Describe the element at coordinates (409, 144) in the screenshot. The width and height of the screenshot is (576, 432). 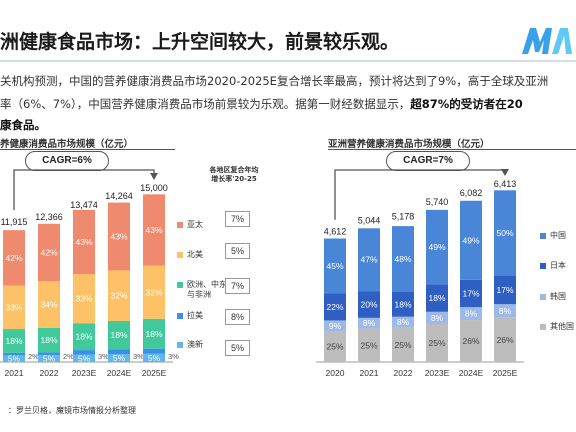
I see `right-chart-title: 亚洲营养健康消费品市场规模（亿元）` at that location.